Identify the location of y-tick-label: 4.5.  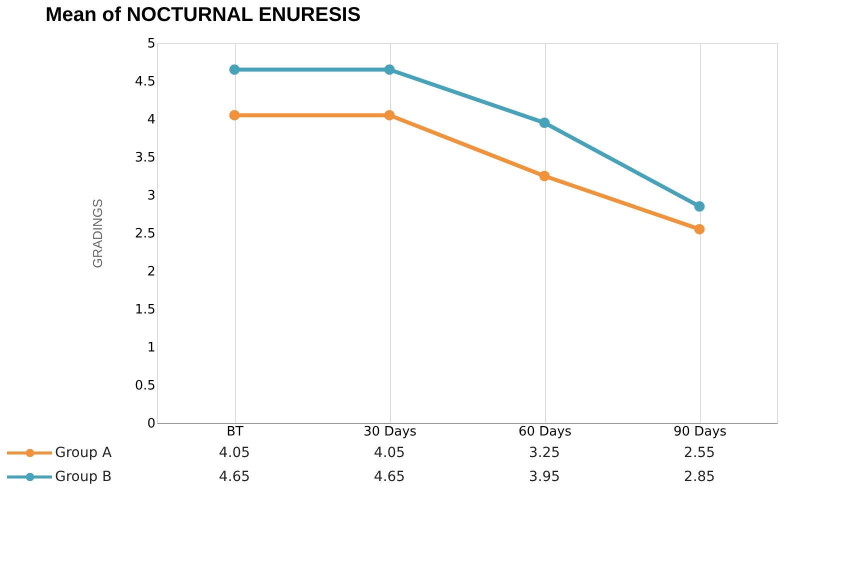
(145, 82).